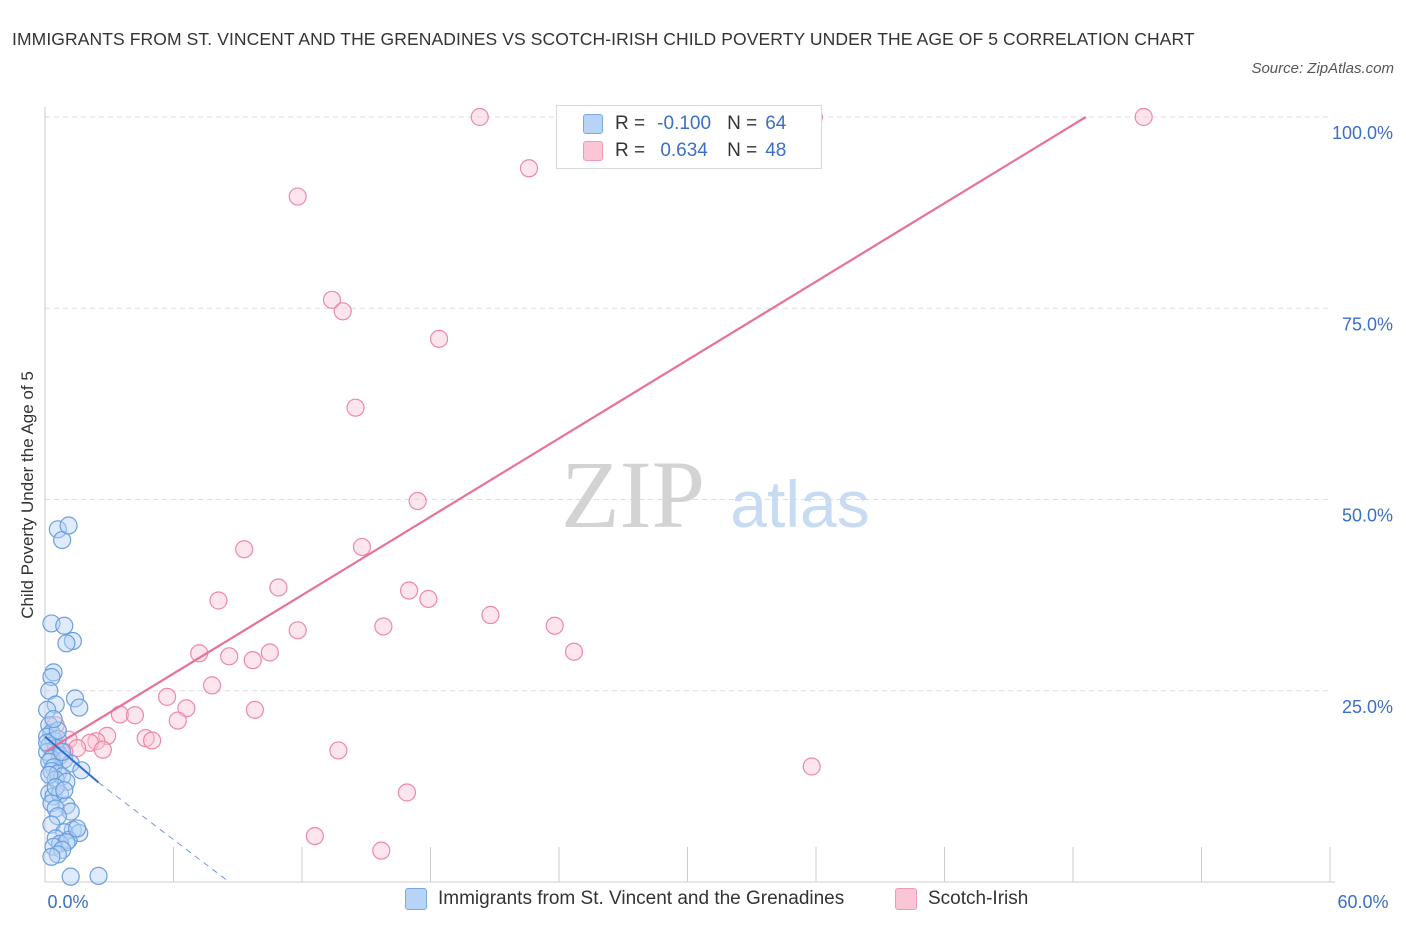 The image size is (1406, 930). What do you see at coordinates (67, 902) in the screenshot?
I see `x-axis-min-label: 0.0%` at bounding box center [67, 902].